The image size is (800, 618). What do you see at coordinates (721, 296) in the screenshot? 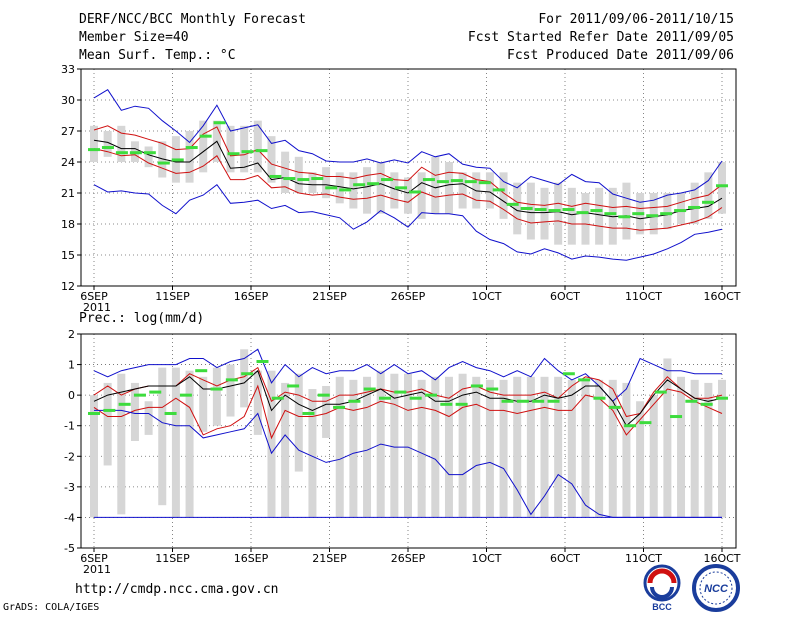
I see `temp-xtick-label: 16OCT` at bounding box center [721, 296].